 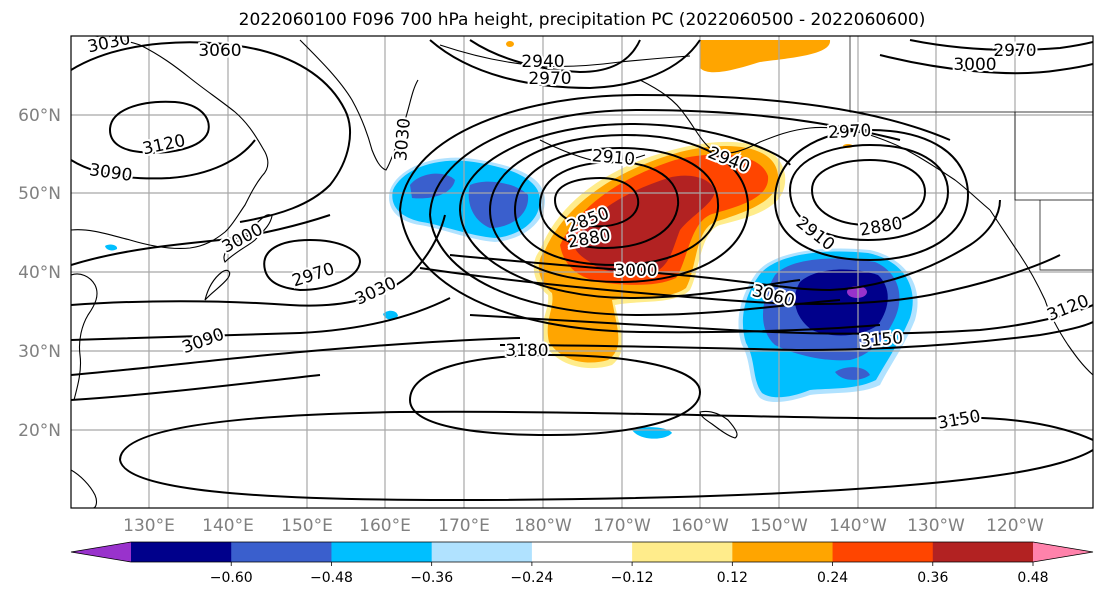 I want to click on coast-asia, so click(x=170, y=143).